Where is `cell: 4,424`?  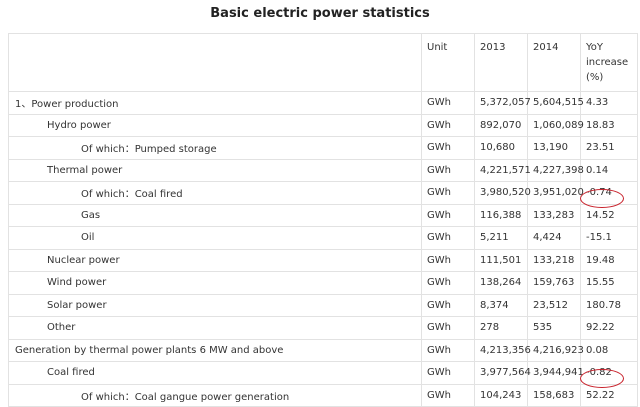 cell: 4,424 is located at coordinates (554, 238).